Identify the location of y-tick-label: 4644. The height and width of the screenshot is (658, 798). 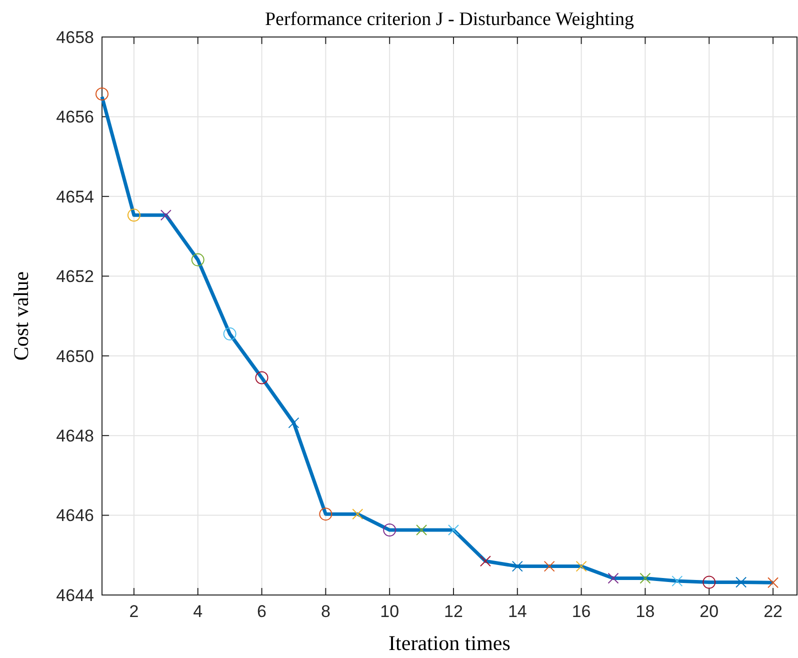
(75, 595).